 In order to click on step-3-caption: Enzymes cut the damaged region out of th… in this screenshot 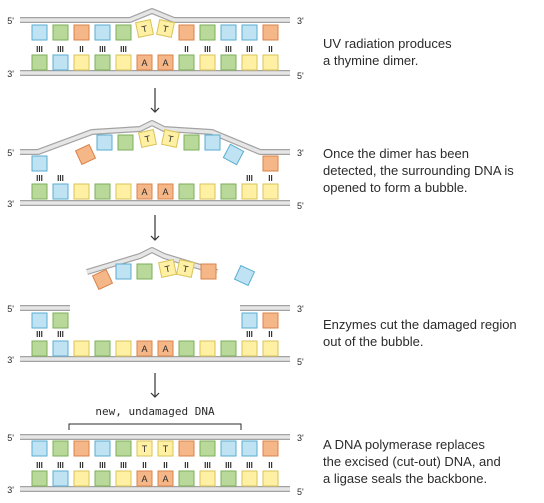, I will do `click(420, 333)`.